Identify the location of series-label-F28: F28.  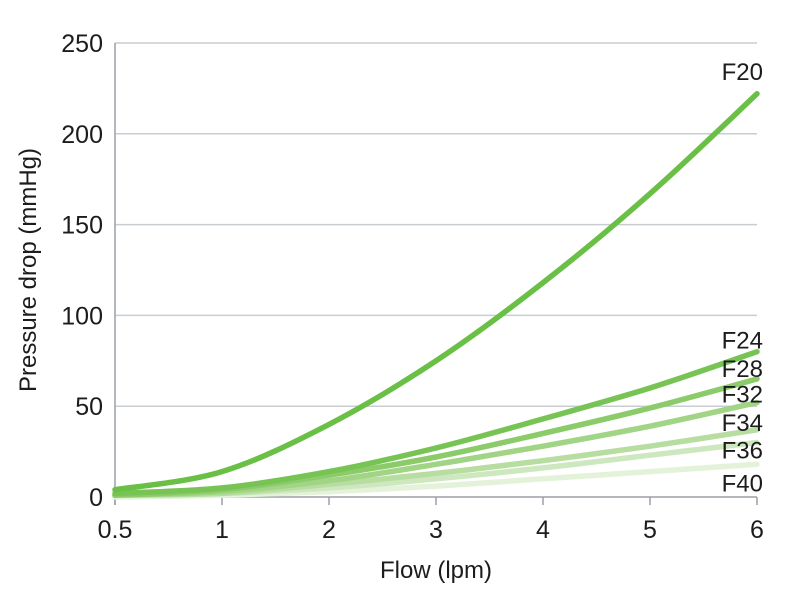
(742, 369).